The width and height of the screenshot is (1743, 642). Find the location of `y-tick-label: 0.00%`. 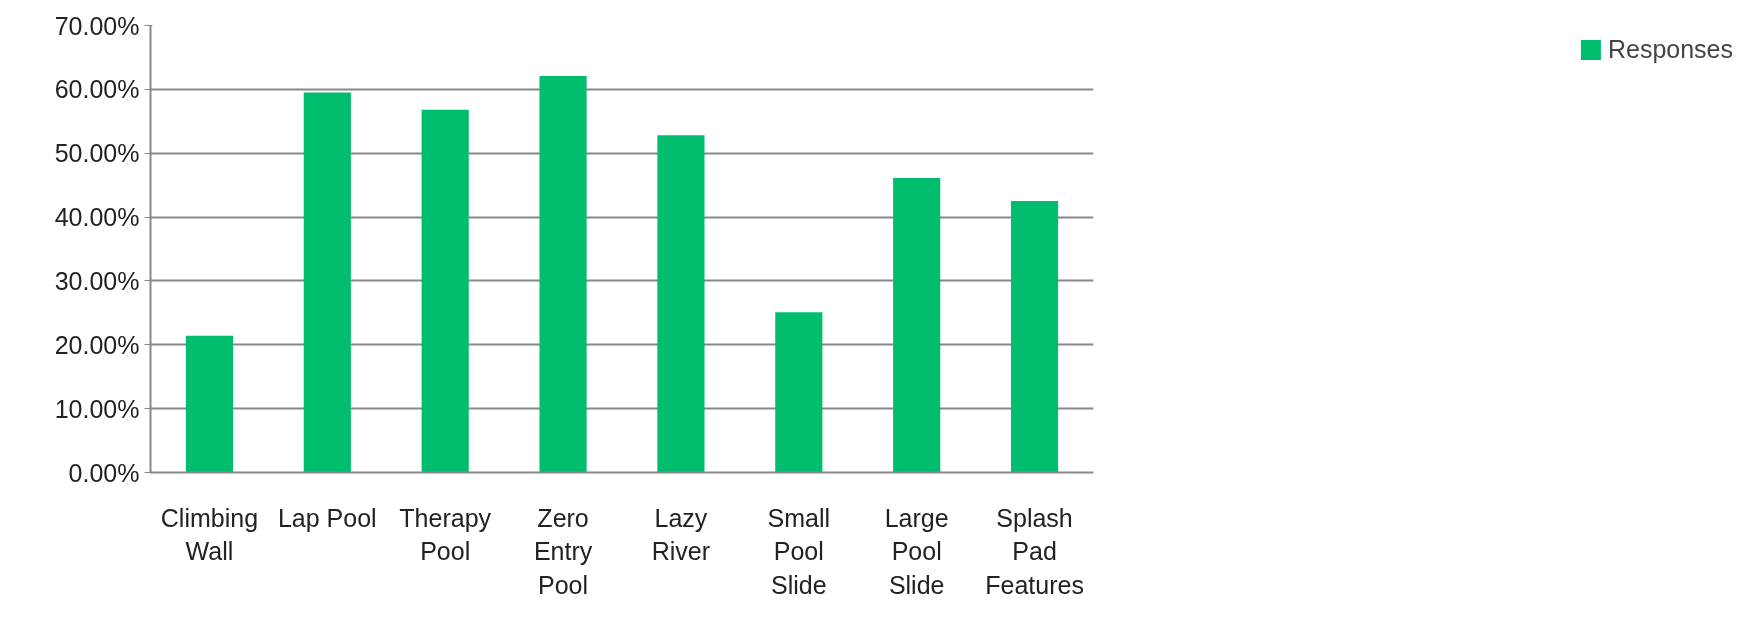

y-tick-label: 0.00% is located at coordinates (104, 472).